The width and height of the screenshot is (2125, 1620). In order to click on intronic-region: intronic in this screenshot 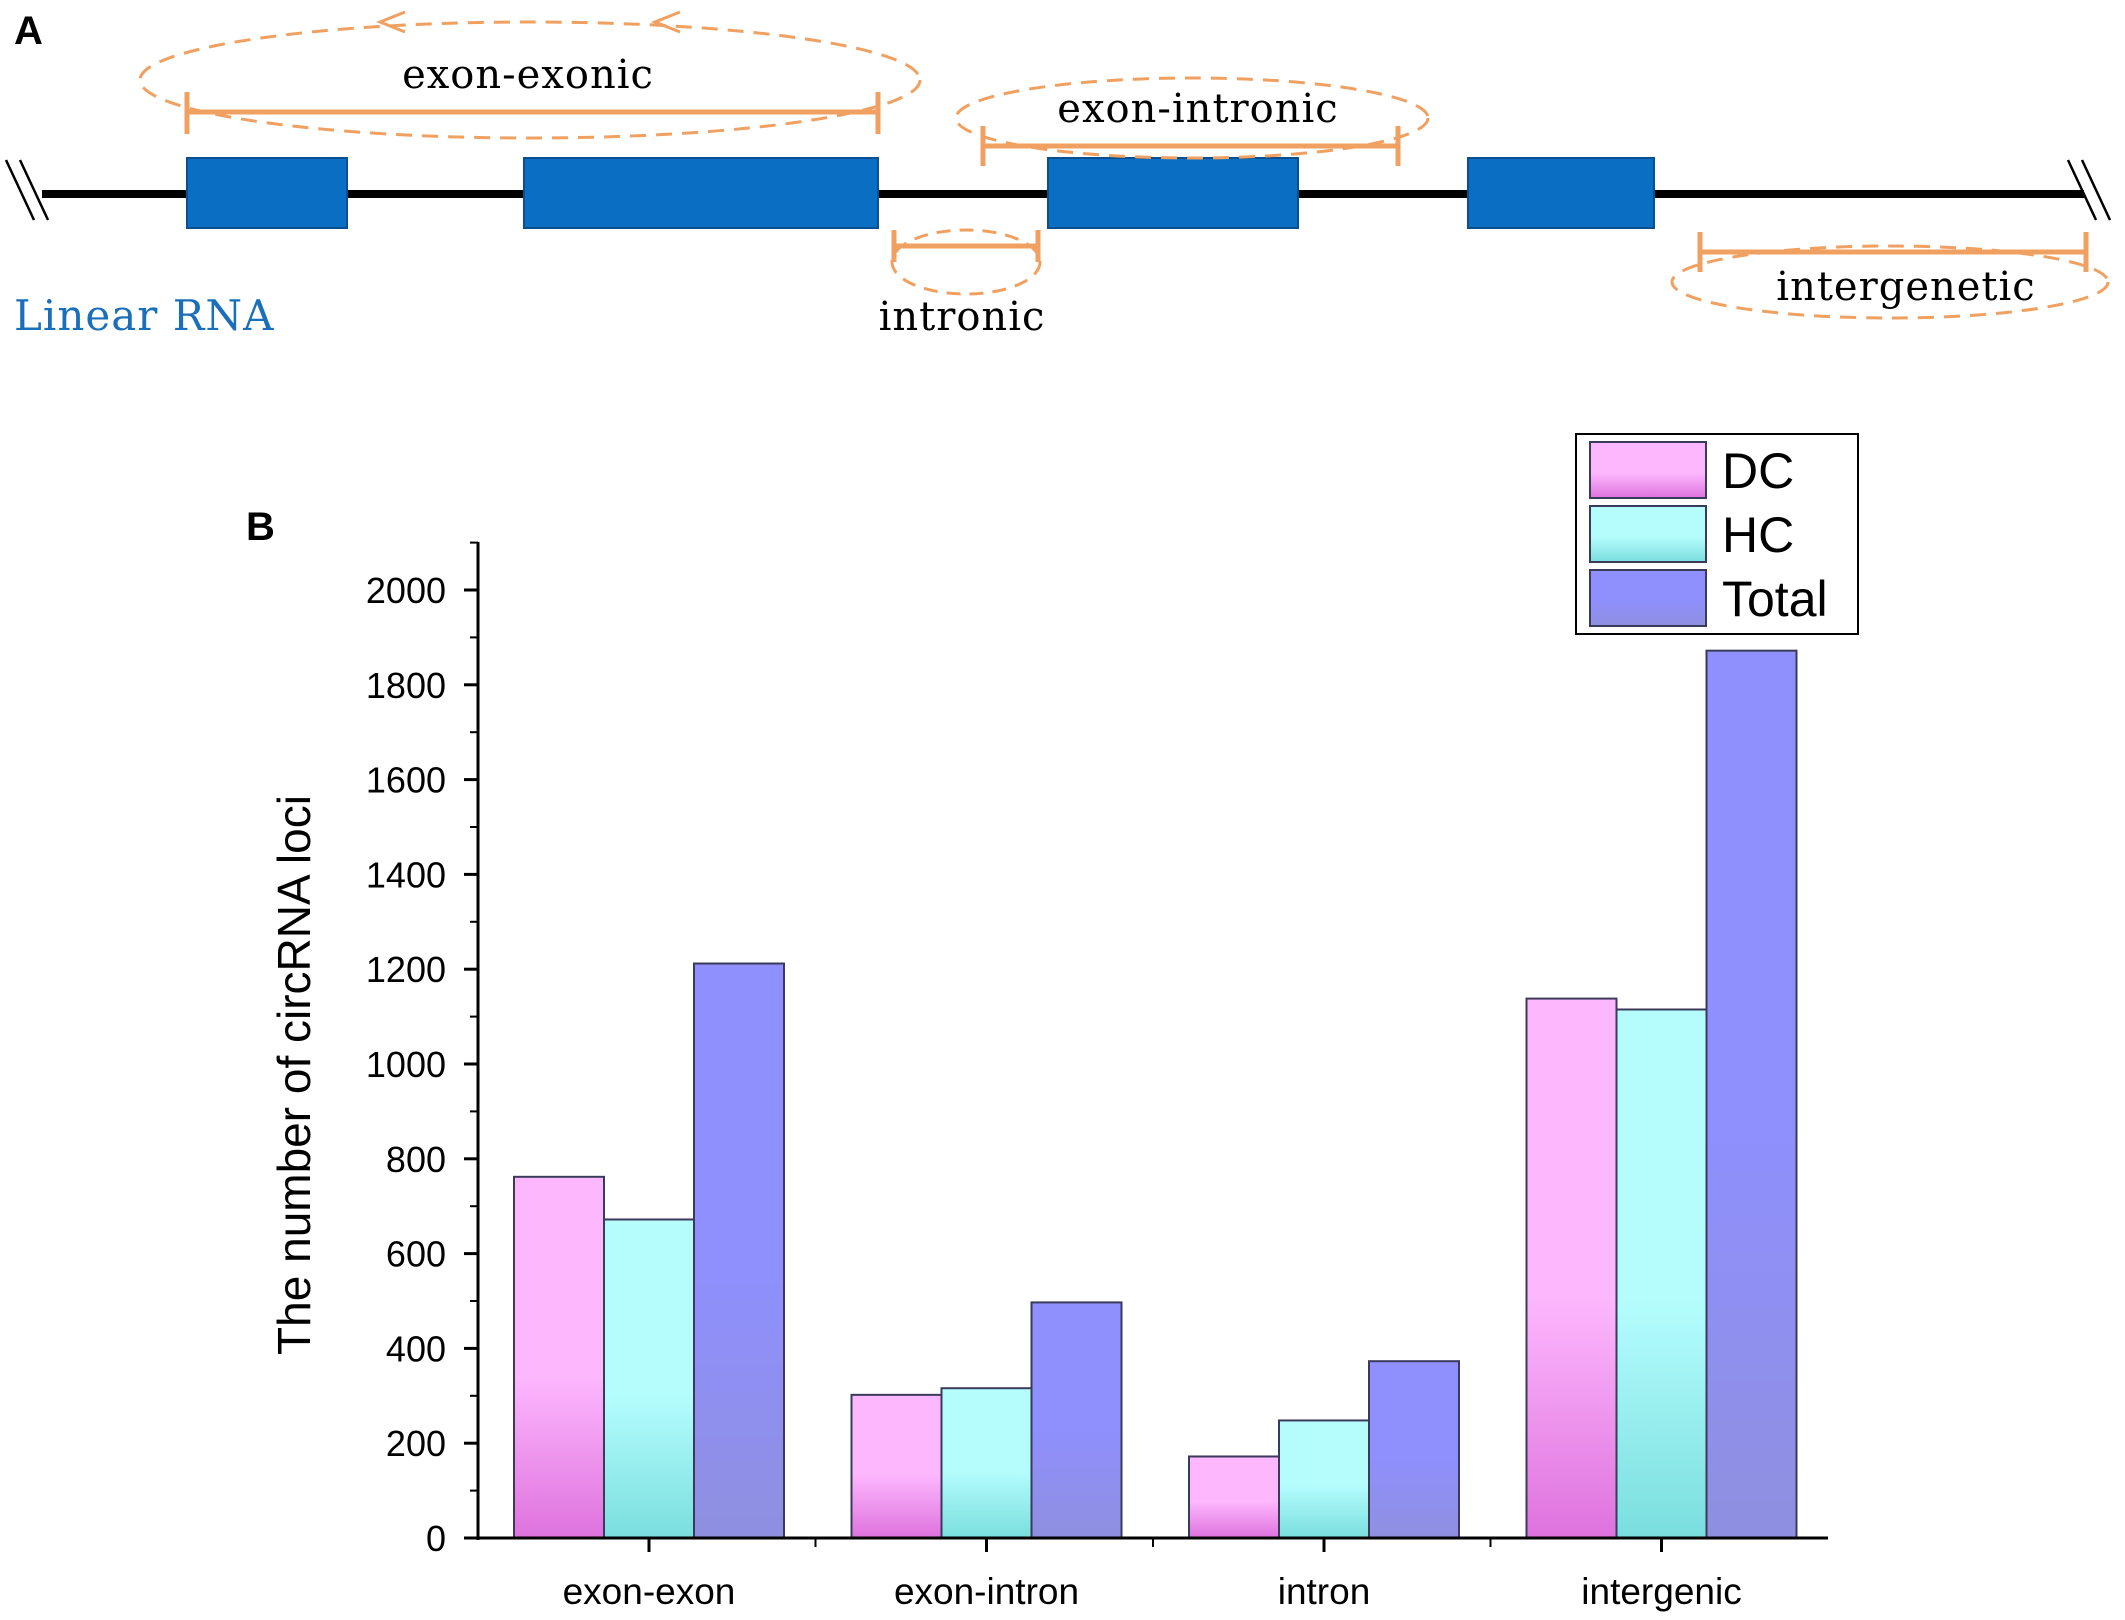, I will do `click(962, 284)`.